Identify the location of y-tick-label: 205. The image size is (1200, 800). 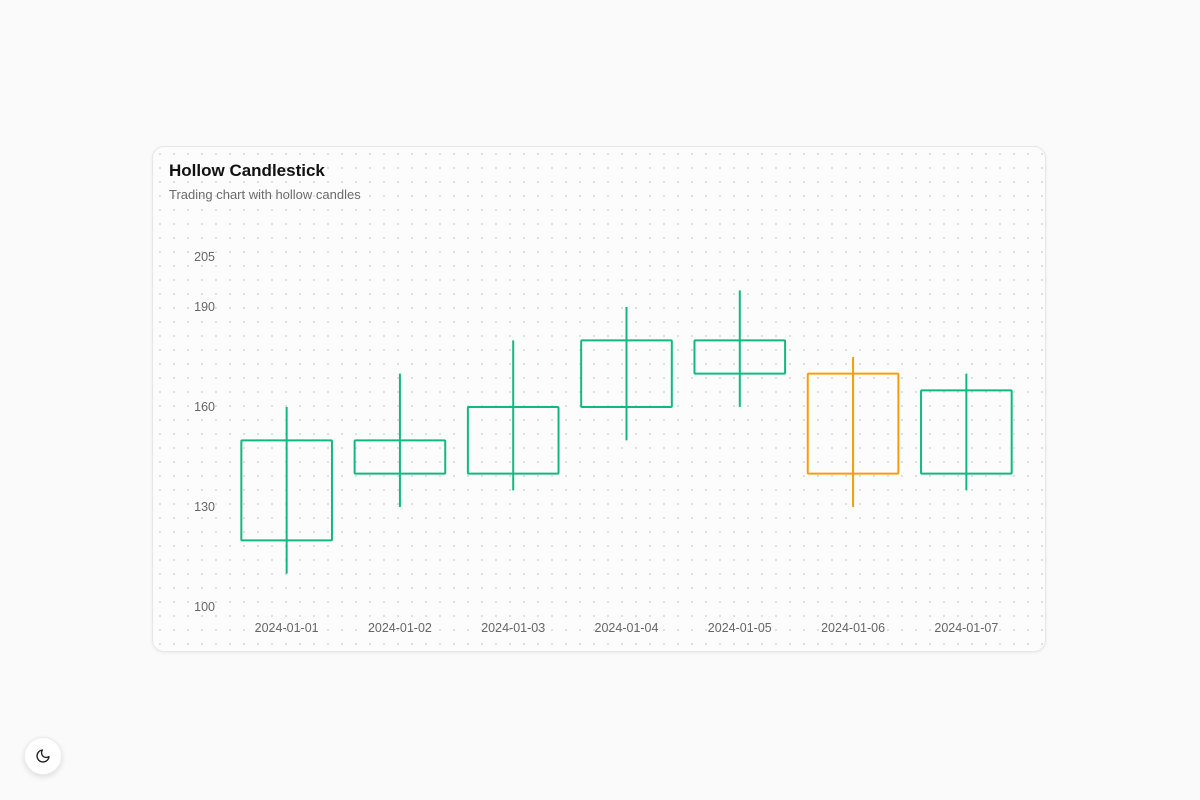
(204, 257).